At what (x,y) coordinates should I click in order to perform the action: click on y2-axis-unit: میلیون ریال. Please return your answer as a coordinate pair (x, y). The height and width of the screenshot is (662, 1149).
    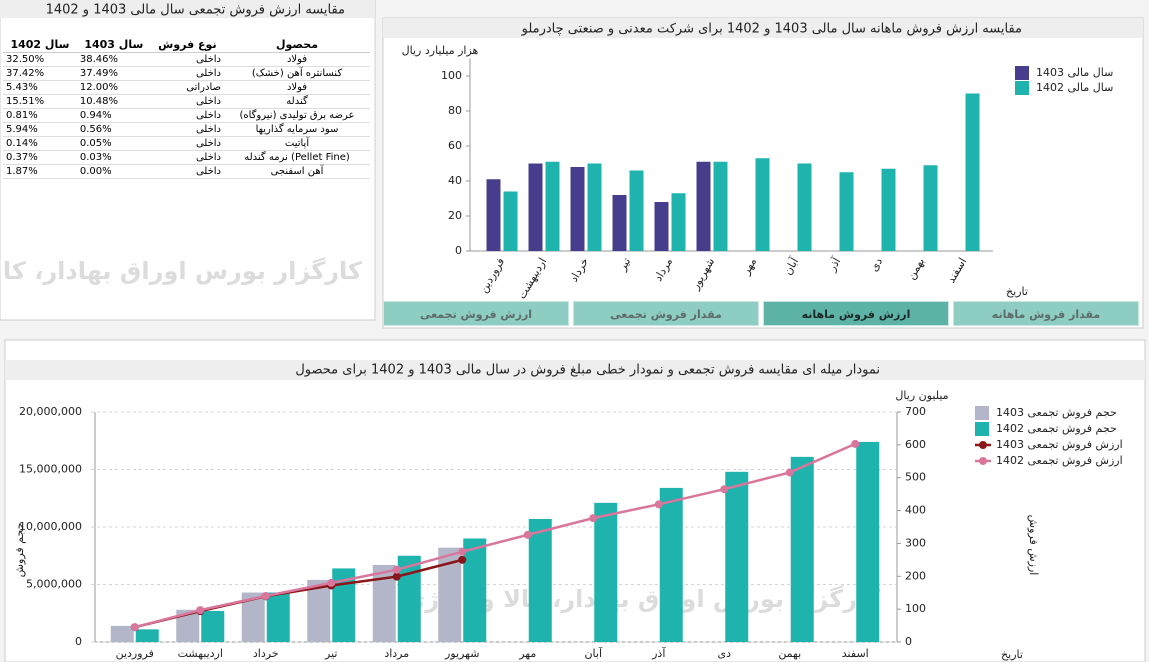
    Looking at the image, I should click on (921, 395).